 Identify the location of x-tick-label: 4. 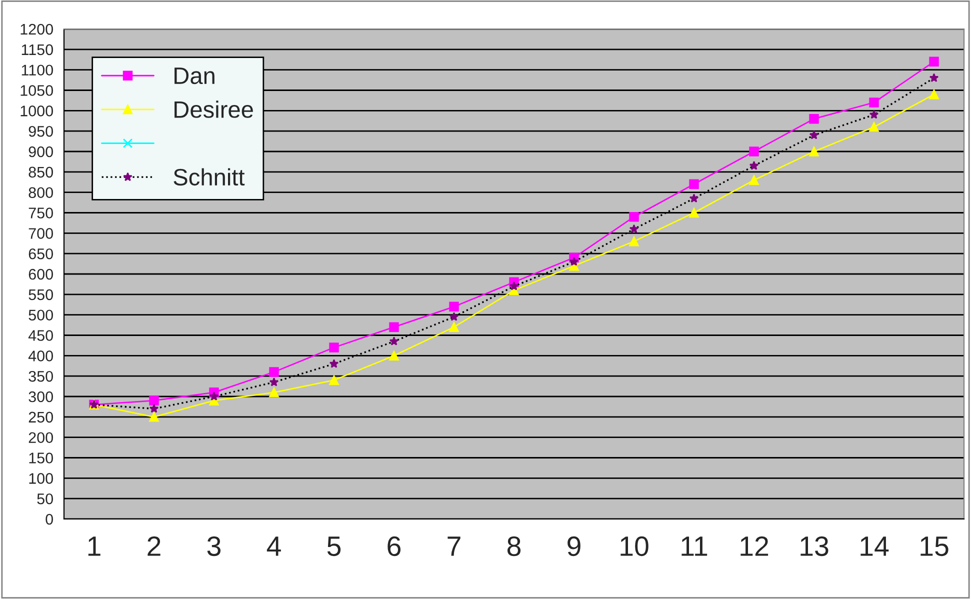
(273, 546).